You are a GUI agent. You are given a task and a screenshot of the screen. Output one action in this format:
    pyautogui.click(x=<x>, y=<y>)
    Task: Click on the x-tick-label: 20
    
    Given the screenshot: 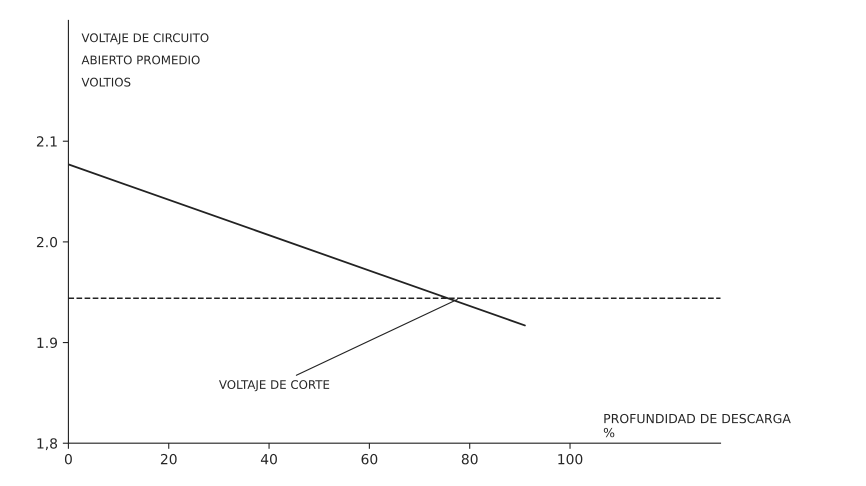 What is the action you would take?
    pyautogui.click(x=168, y=459)
    